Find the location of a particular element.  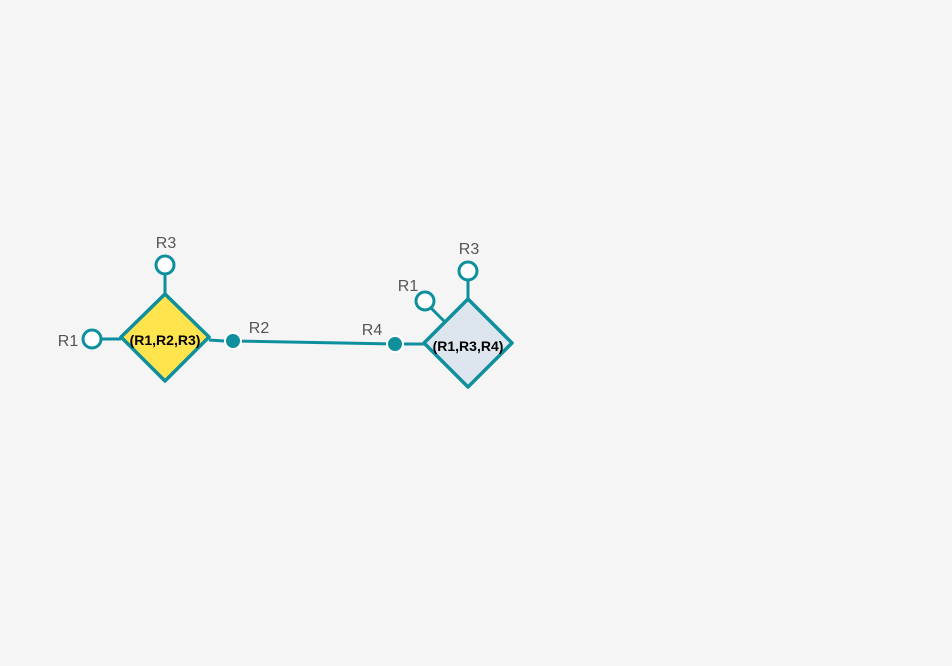

bond-edge-r2-r4 is located at coordinates (314, 342).